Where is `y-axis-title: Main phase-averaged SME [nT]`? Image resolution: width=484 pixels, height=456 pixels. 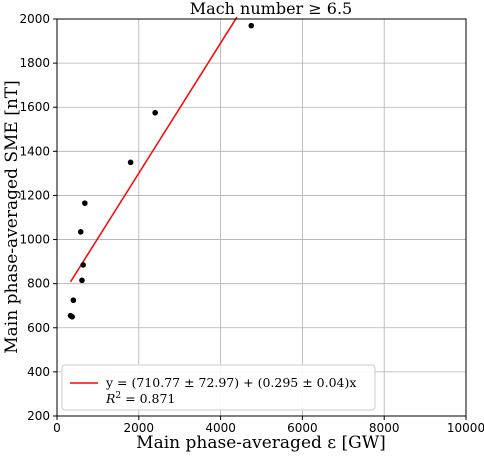 y-axis-title: Main phase-averaged SME [nT] is located at coordinates (12, 217).